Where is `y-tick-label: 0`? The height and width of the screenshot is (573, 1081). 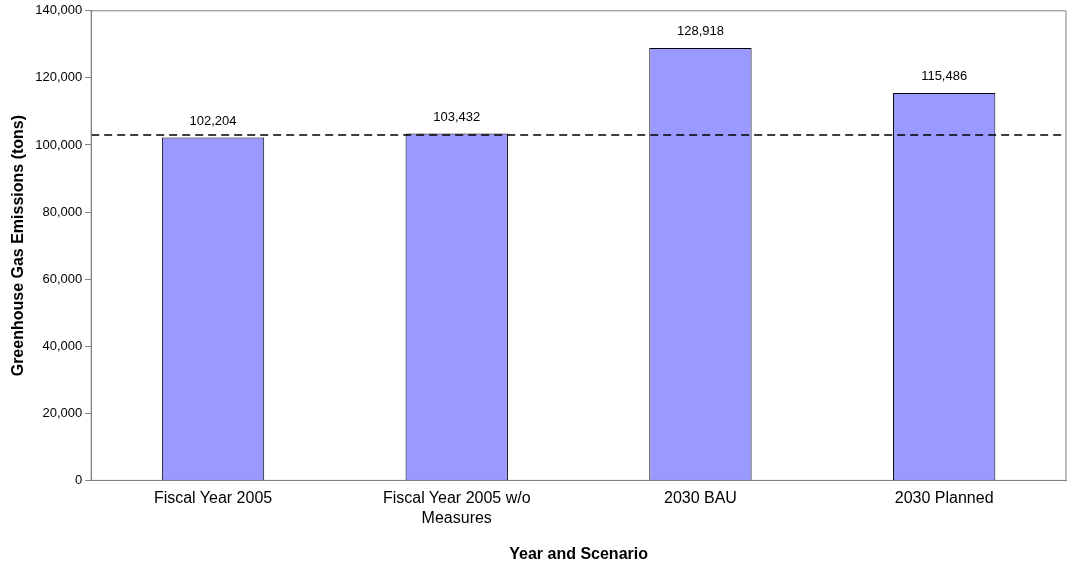
y-tick-label: 0 is located at coordinates (78, 479).